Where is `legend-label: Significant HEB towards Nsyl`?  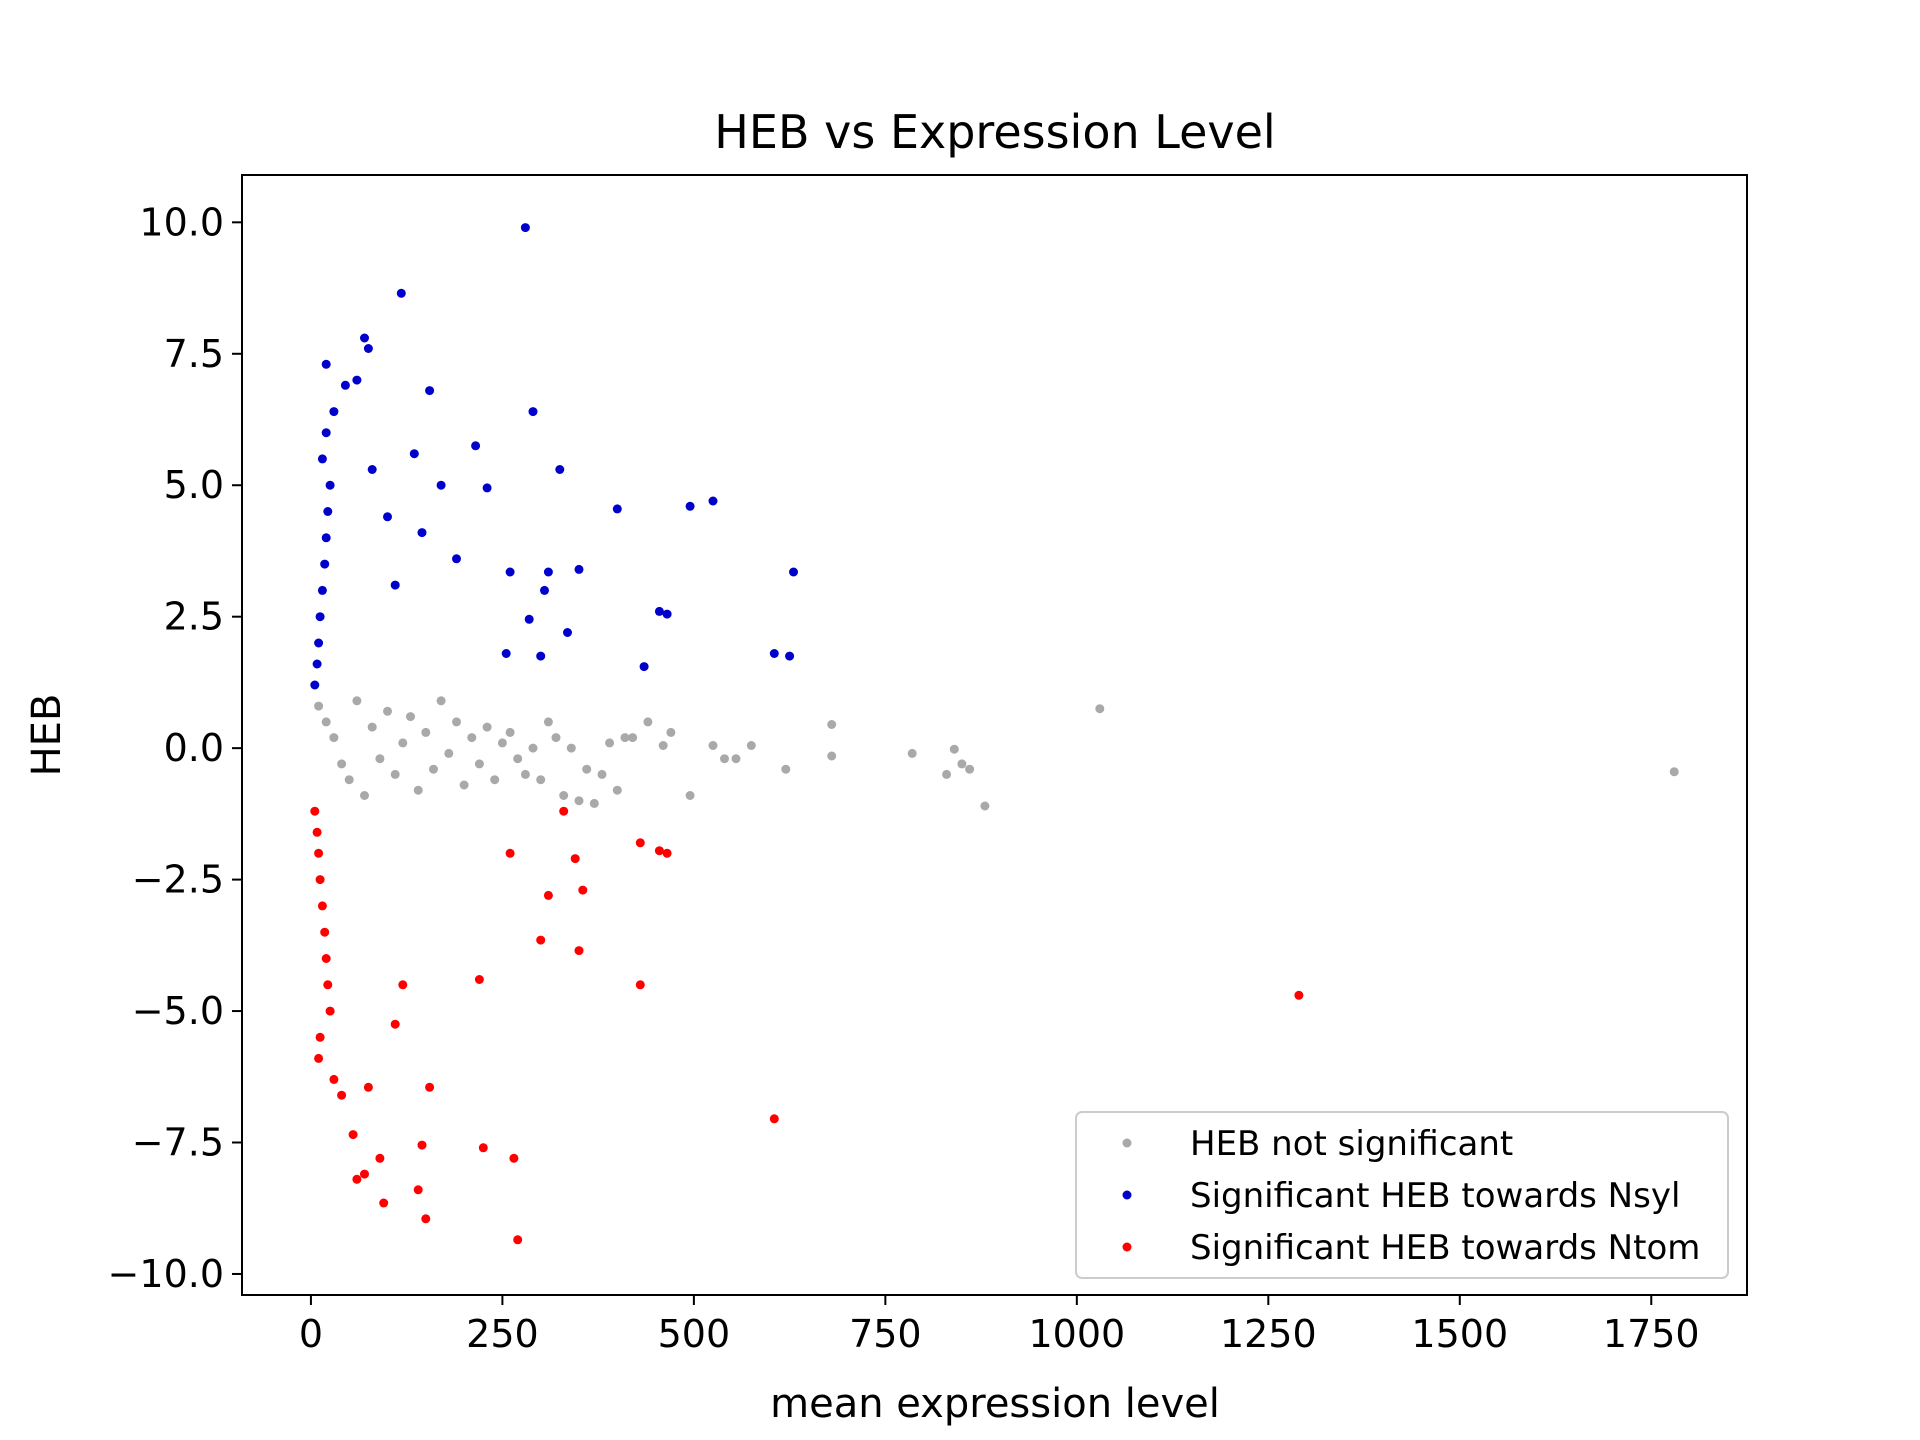
legend-label: Significant HEB towards Nsyl is located at coordinates (1435, 1196).